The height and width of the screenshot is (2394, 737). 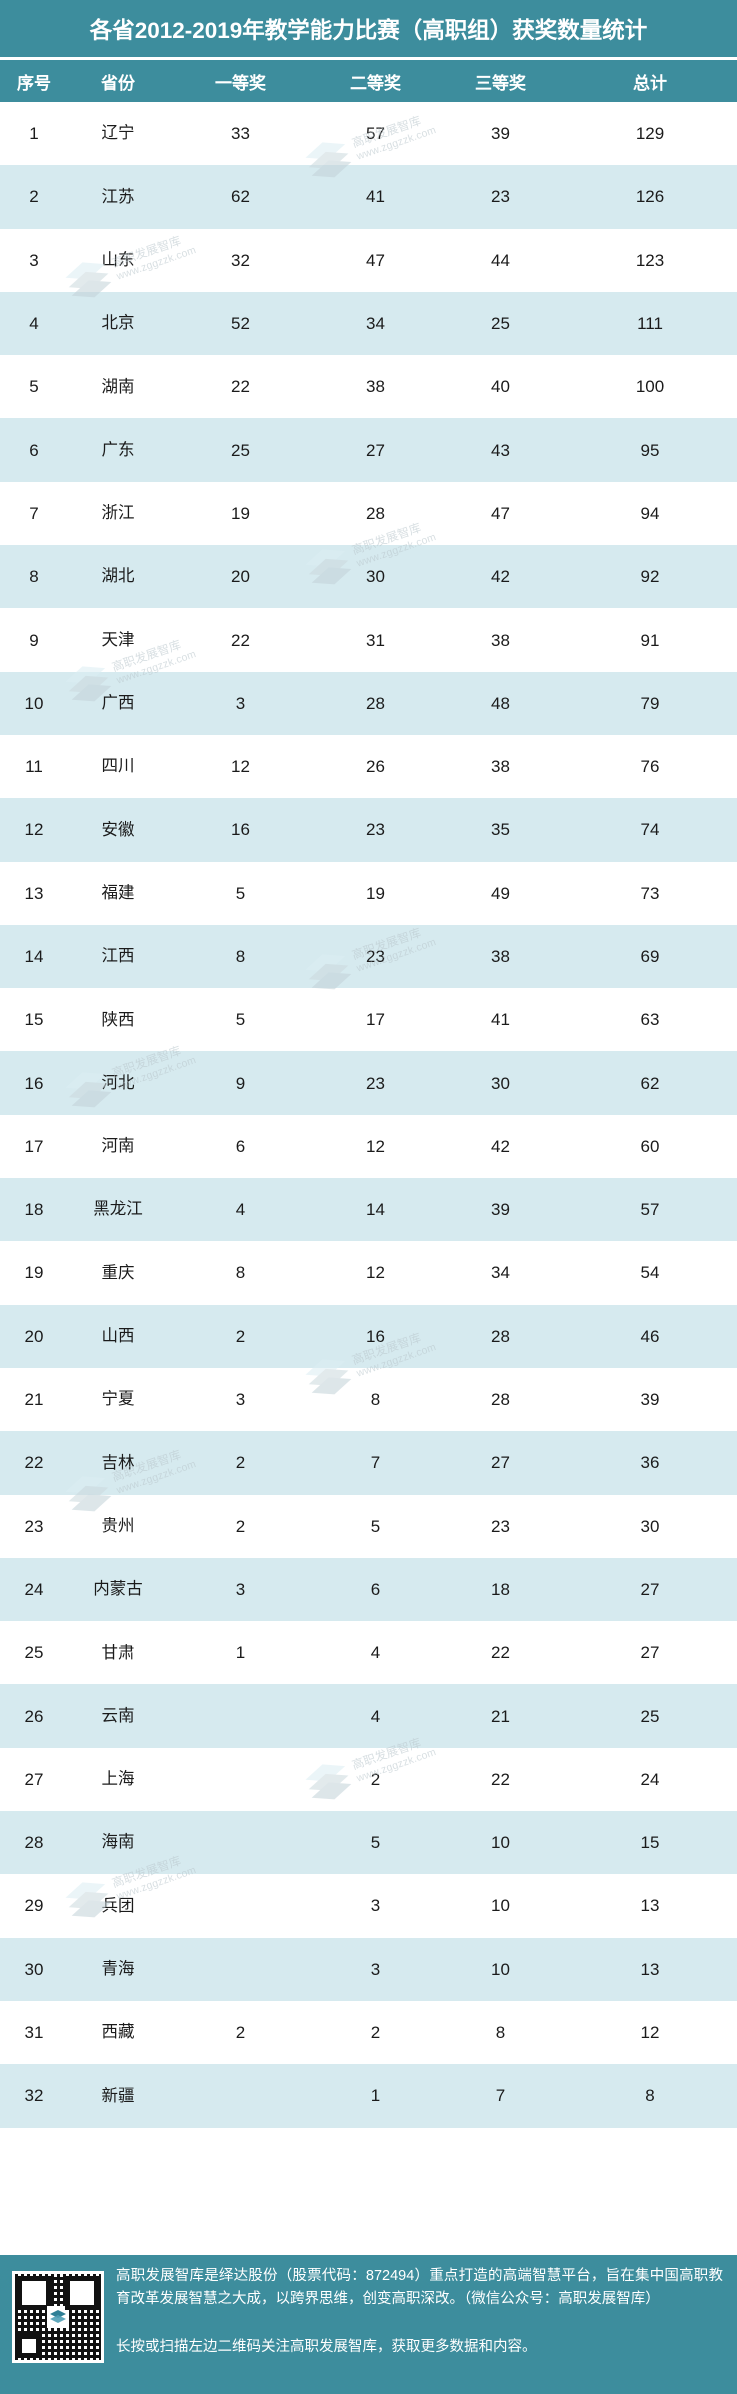 I want to click on cell-second-prize: 3, so click(x=375, y=1969).